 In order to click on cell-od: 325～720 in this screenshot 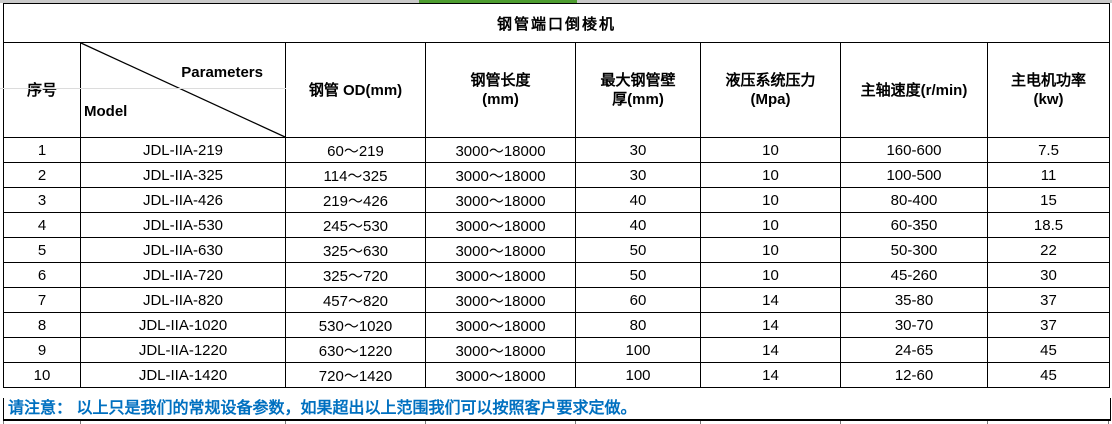, I will do `click(355, 275)`.